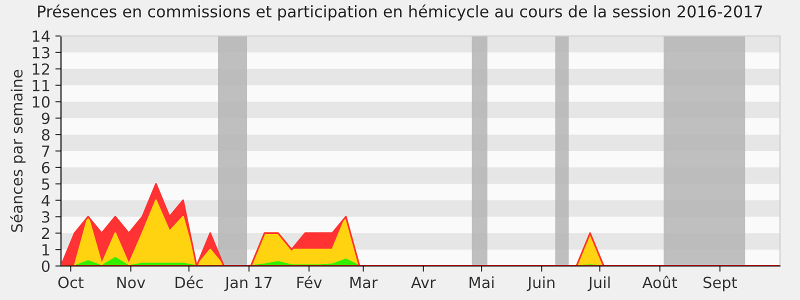 This screenshot has height=300, width=800. Describe the element at coordinates (248, 284) in the screenshot. I see `x-tick-label: Jan 17` at that location.